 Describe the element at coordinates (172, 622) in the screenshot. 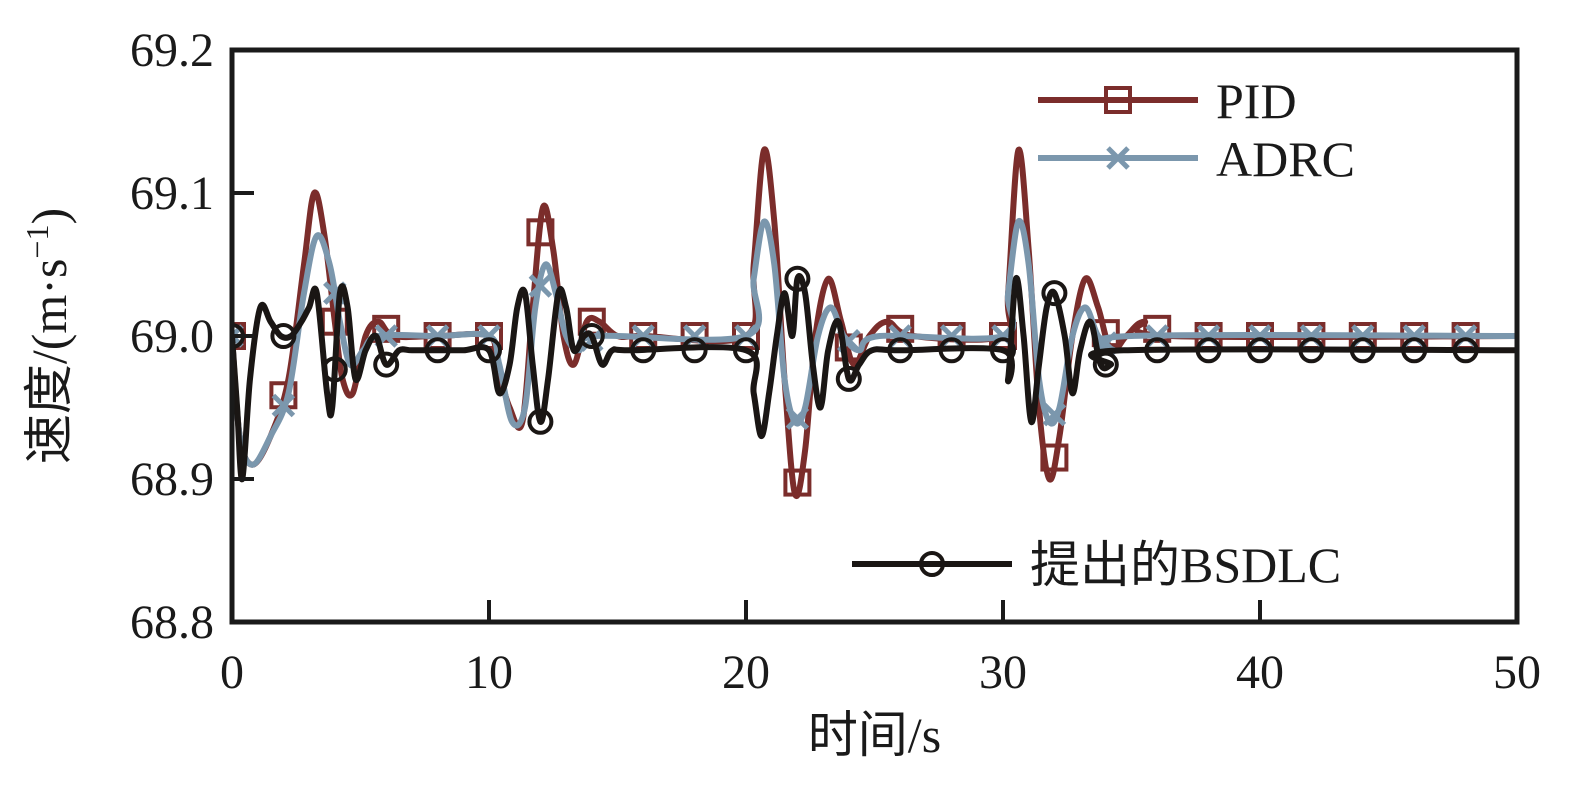

I see `y-tick-label: 68.8` at that location.